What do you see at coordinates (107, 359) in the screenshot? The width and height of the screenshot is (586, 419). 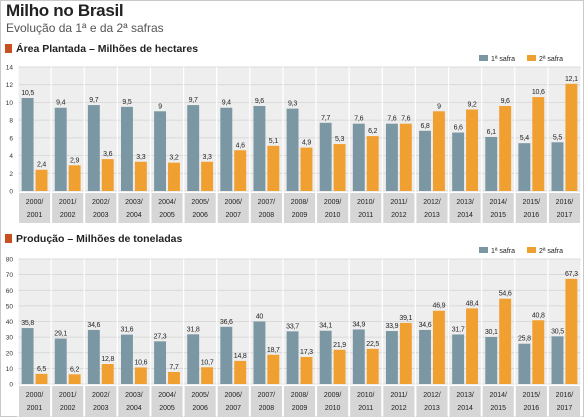 I see `data-label: 12,8` at bounding box center [107, 359].